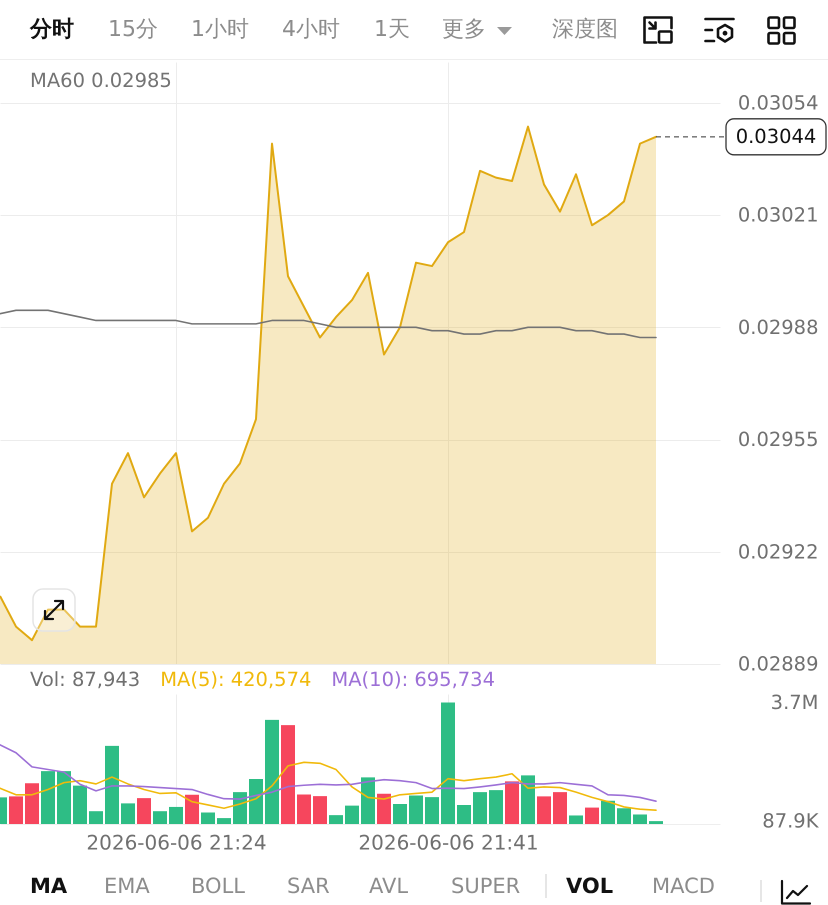  I want to click on text: 分时, so click(52, 29).